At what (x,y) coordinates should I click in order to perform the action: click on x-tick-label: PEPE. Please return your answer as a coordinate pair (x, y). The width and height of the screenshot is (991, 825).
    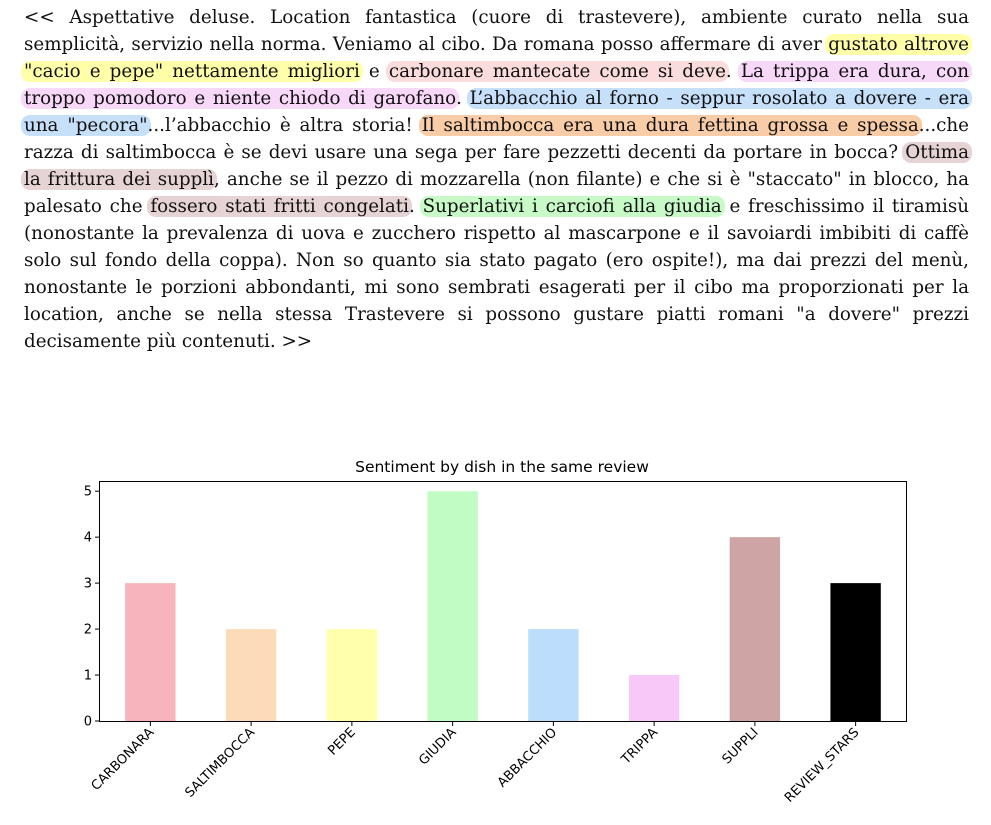
    Looking at the image, I should click on (341, 741).